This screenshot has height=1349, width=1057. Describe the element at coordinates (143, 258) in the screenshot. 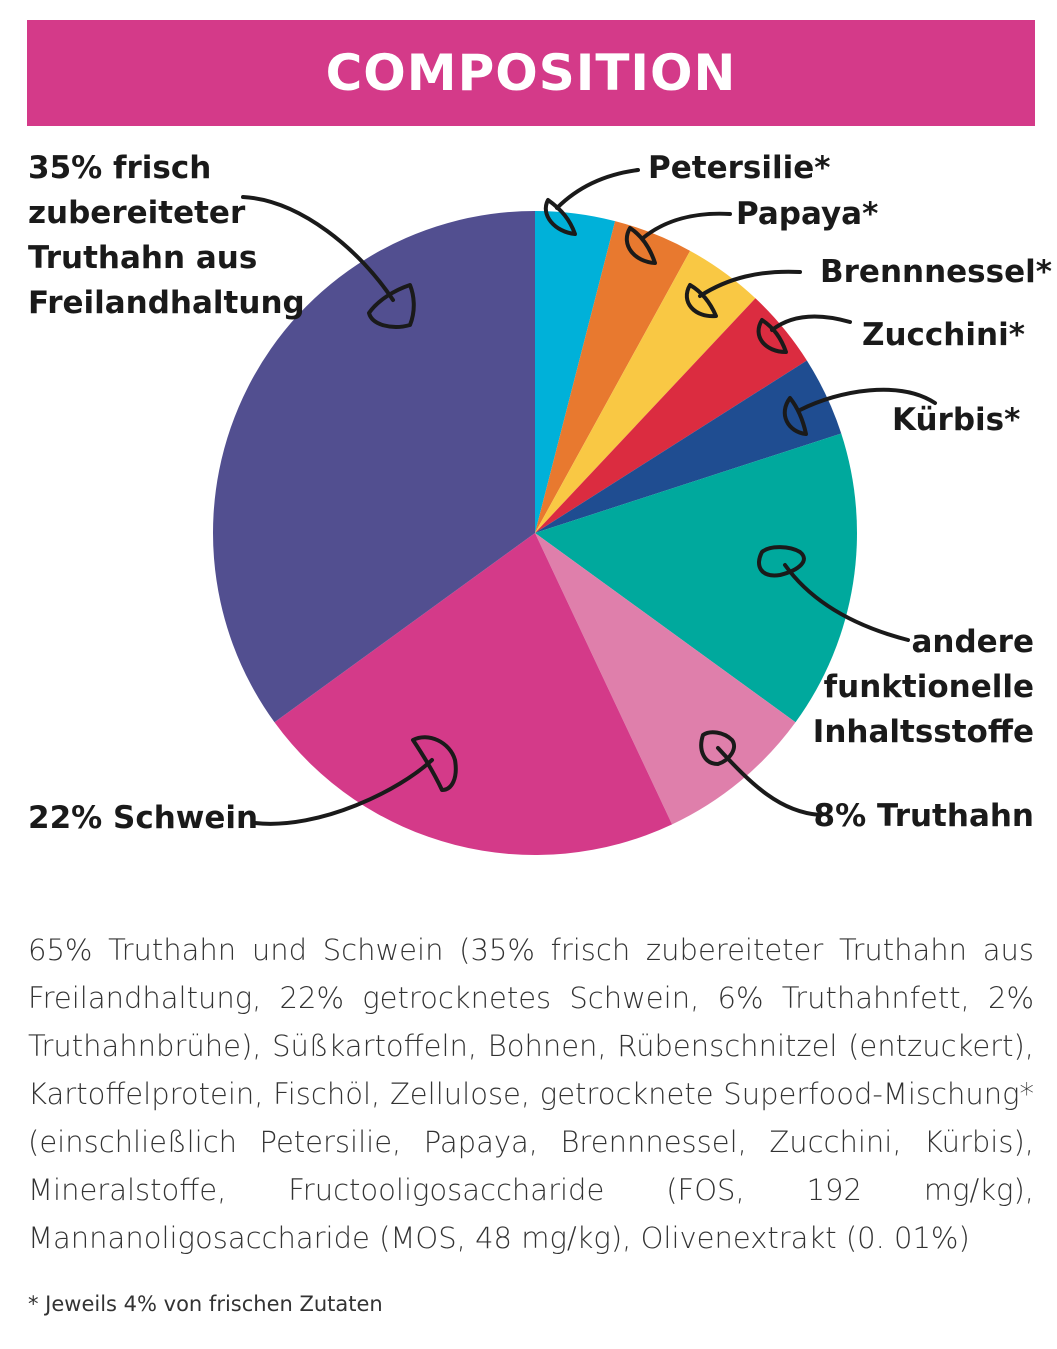

I see `label-line: Truthahn aus` at that location.